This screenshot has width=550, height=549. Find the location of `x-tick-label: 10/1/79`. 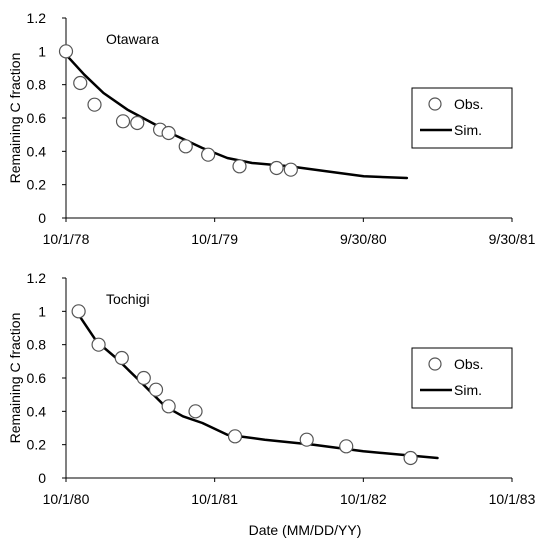

x-tick-label: 10/1/79 is located at coordinates (214, 239).